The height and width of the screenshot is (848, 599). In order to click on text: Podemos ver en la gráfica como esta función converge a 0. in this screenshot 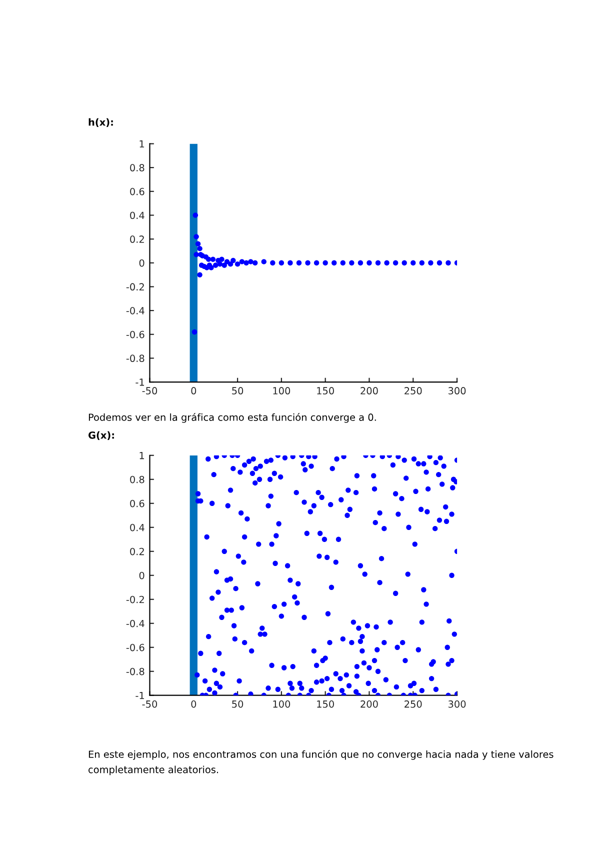, I will do `click(232, 418)`.